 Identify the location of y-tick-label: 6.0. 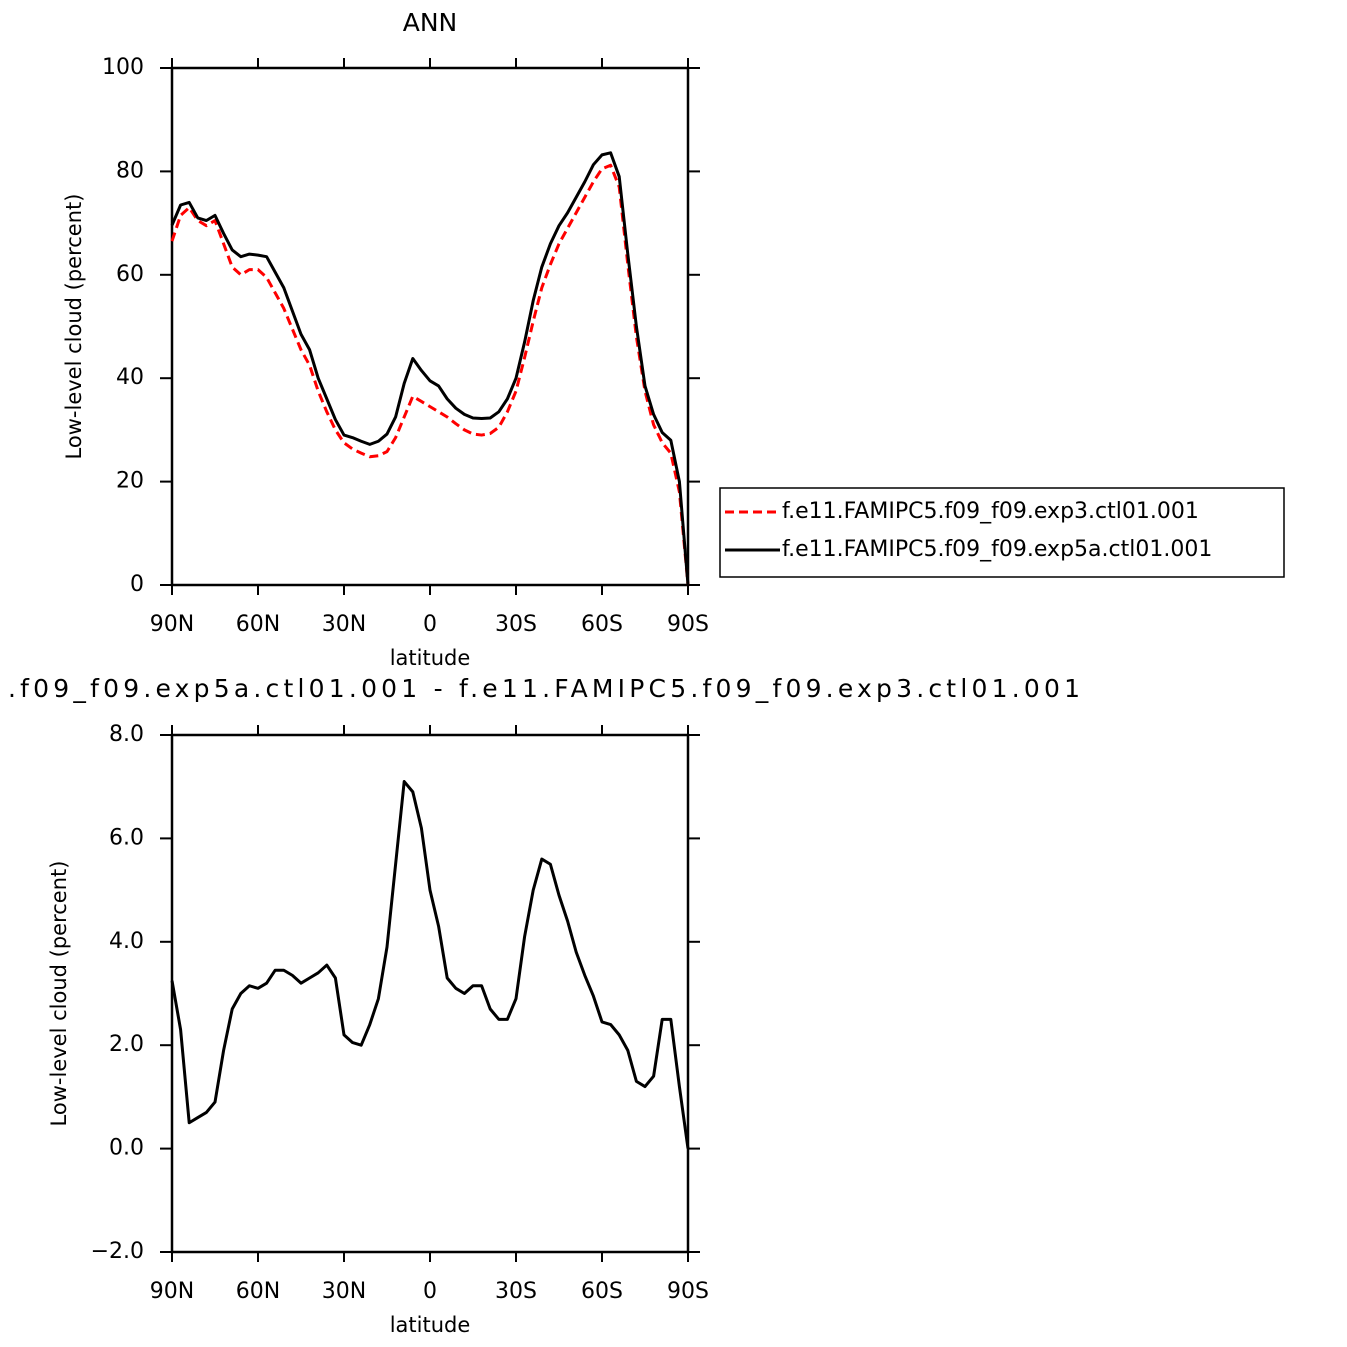
(126, 837).